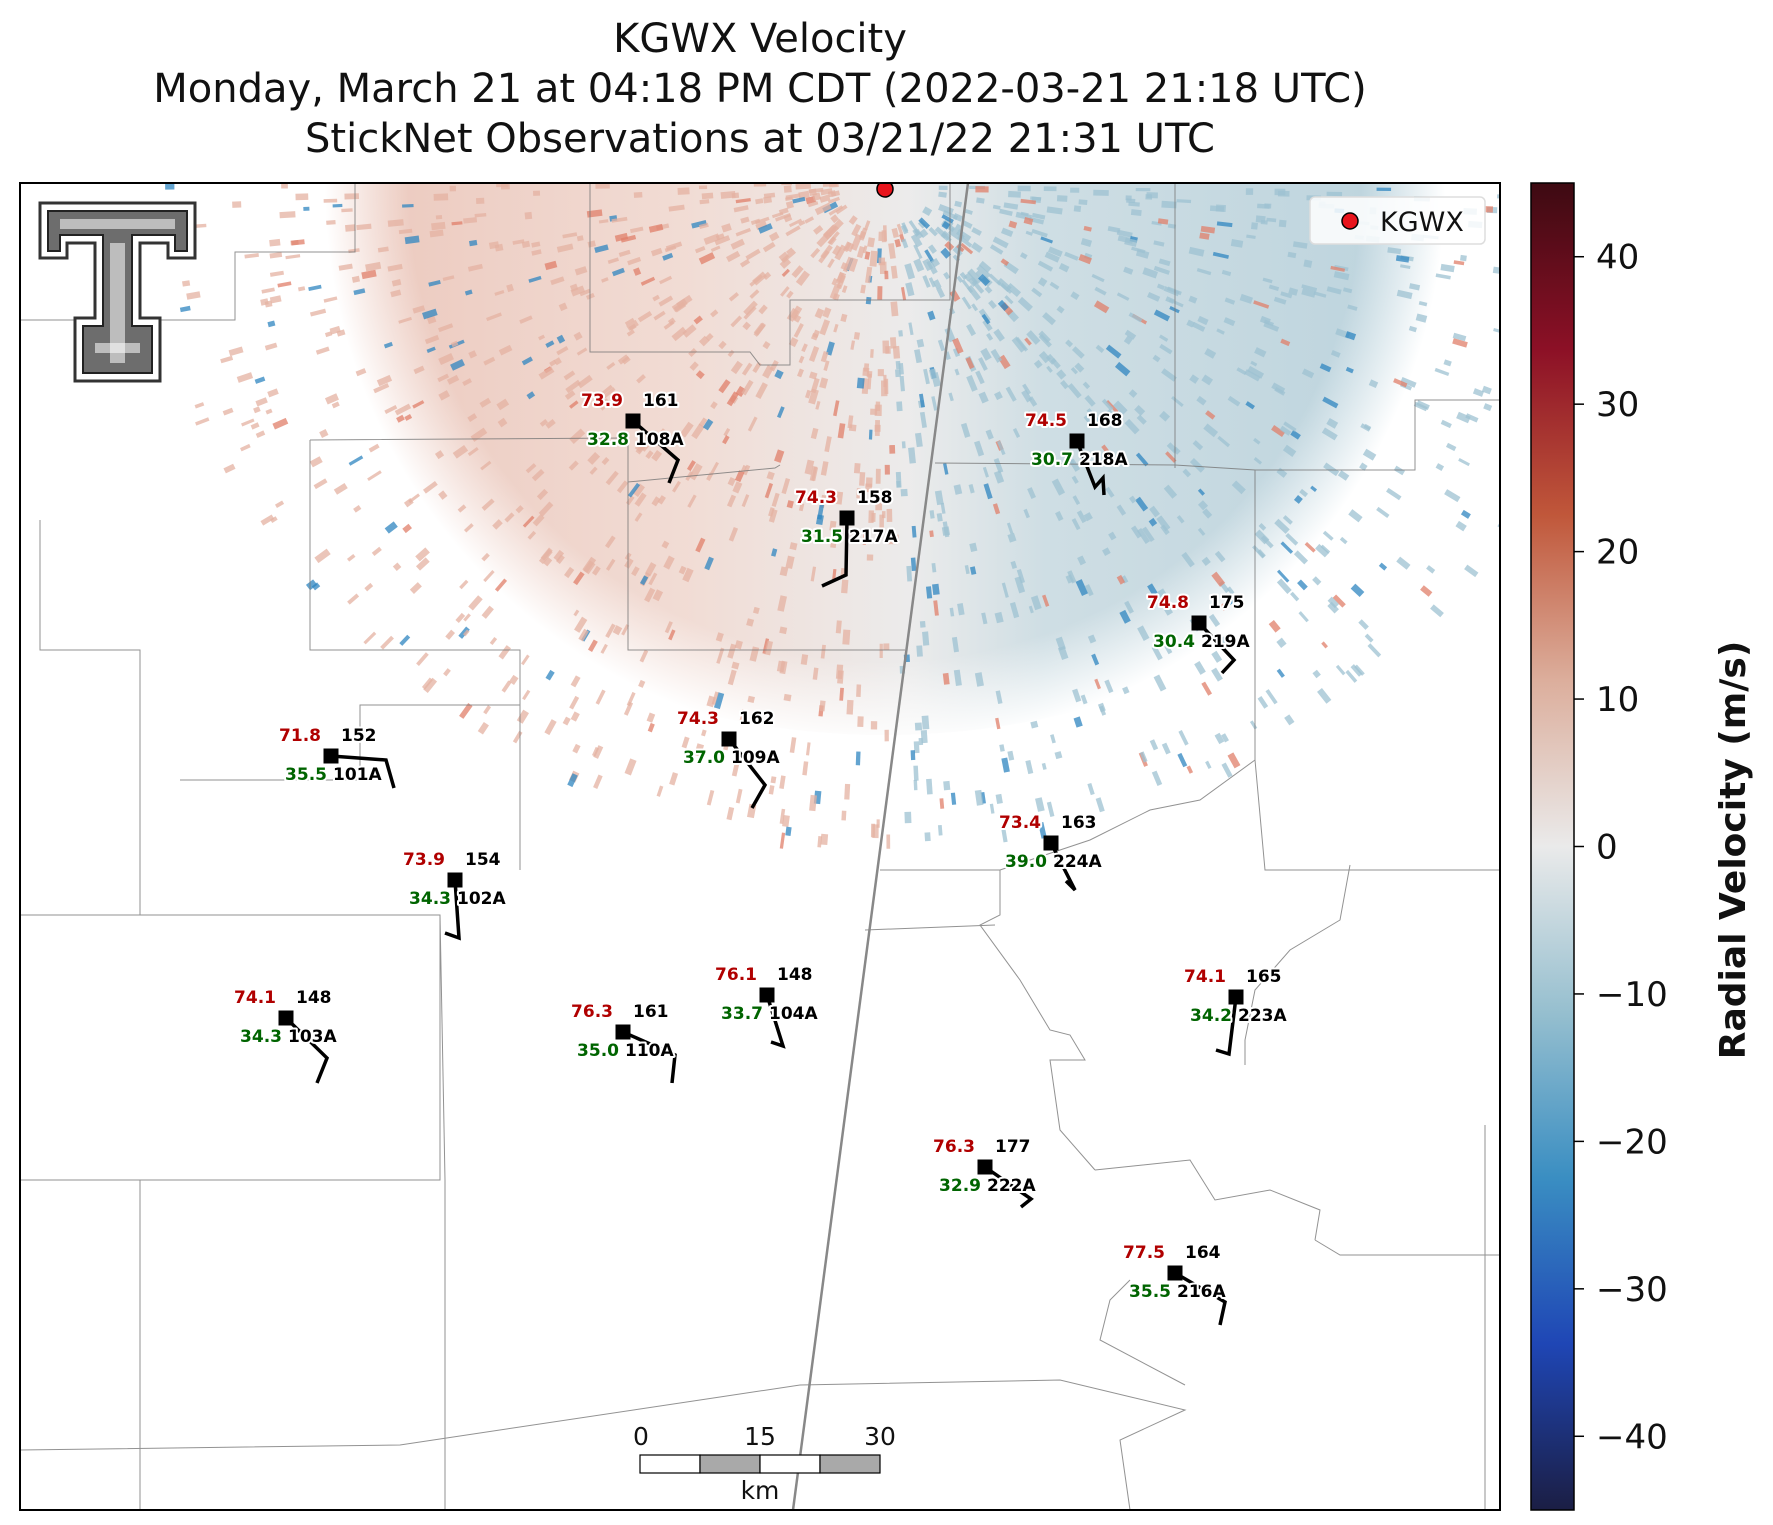 The height and width of the screenshot is (1525, 1773). I want to click on station-pressure: 148, so click(795, 975).